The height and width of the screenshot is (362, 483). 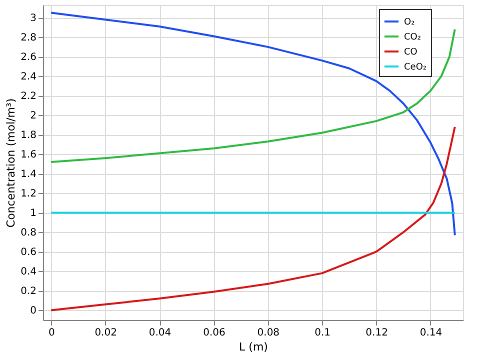 I want to click on y-tick-label: 0.6, so click(x=28, y=252).